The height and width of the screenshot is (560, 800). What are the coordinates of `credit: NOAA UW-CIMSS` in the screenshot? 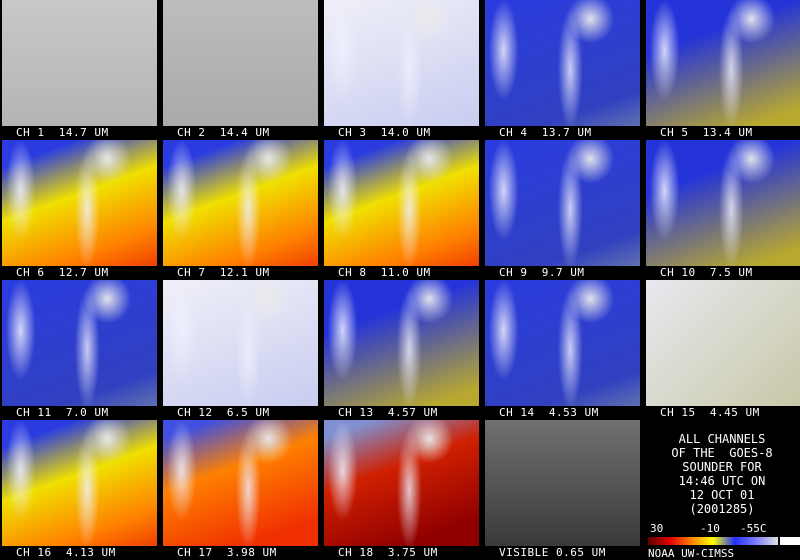 It's located at (691, 553).